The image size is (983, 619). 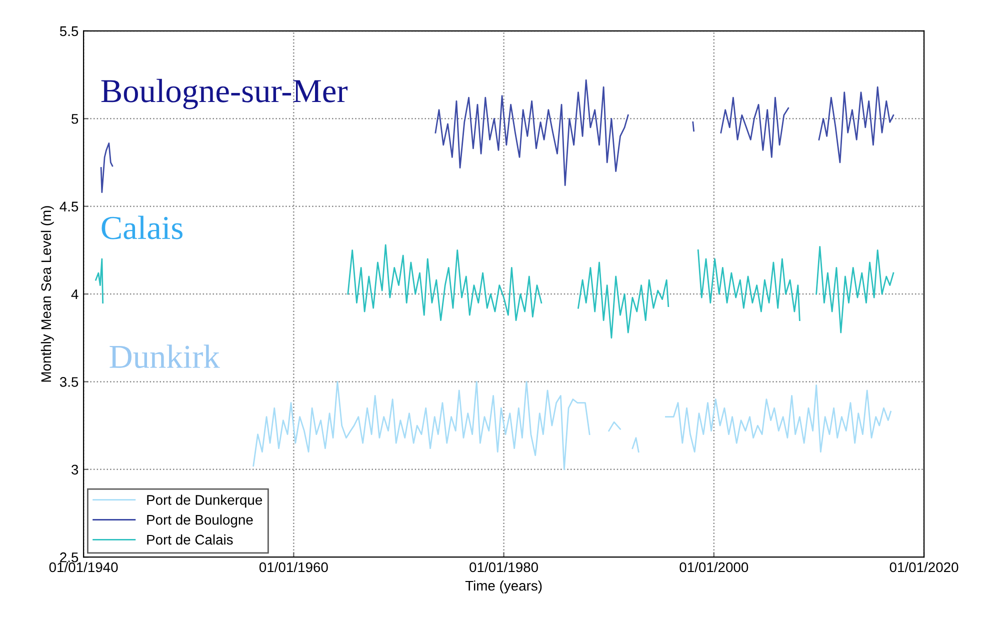 What do you see at coordinates (204, 501) in the screenshot?
I see `legend-label: Port de Dunkerque` at bounding box center [204, 501].